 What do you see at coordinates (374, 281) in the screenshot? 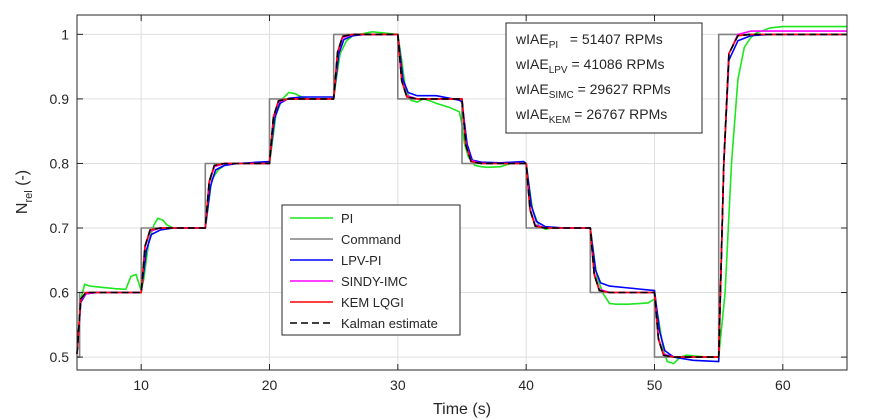
I see `legend-label-sindy-imc: SINDY-IMC` at bounding box center [374, 281].